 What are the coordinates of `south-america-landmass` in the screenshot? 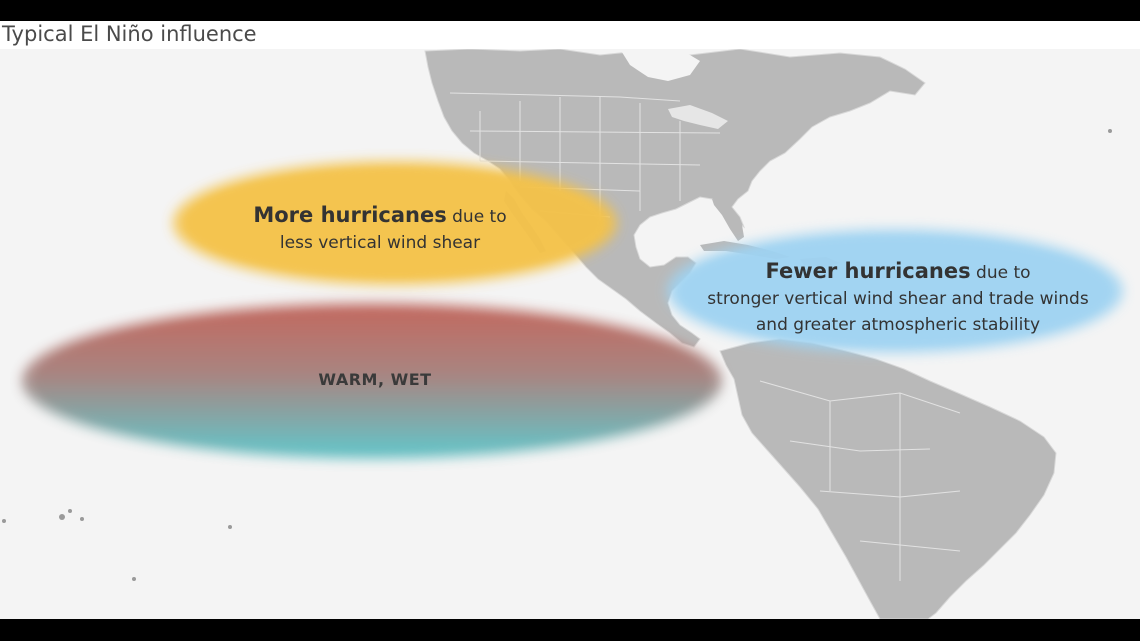 It's located at (888, 478).